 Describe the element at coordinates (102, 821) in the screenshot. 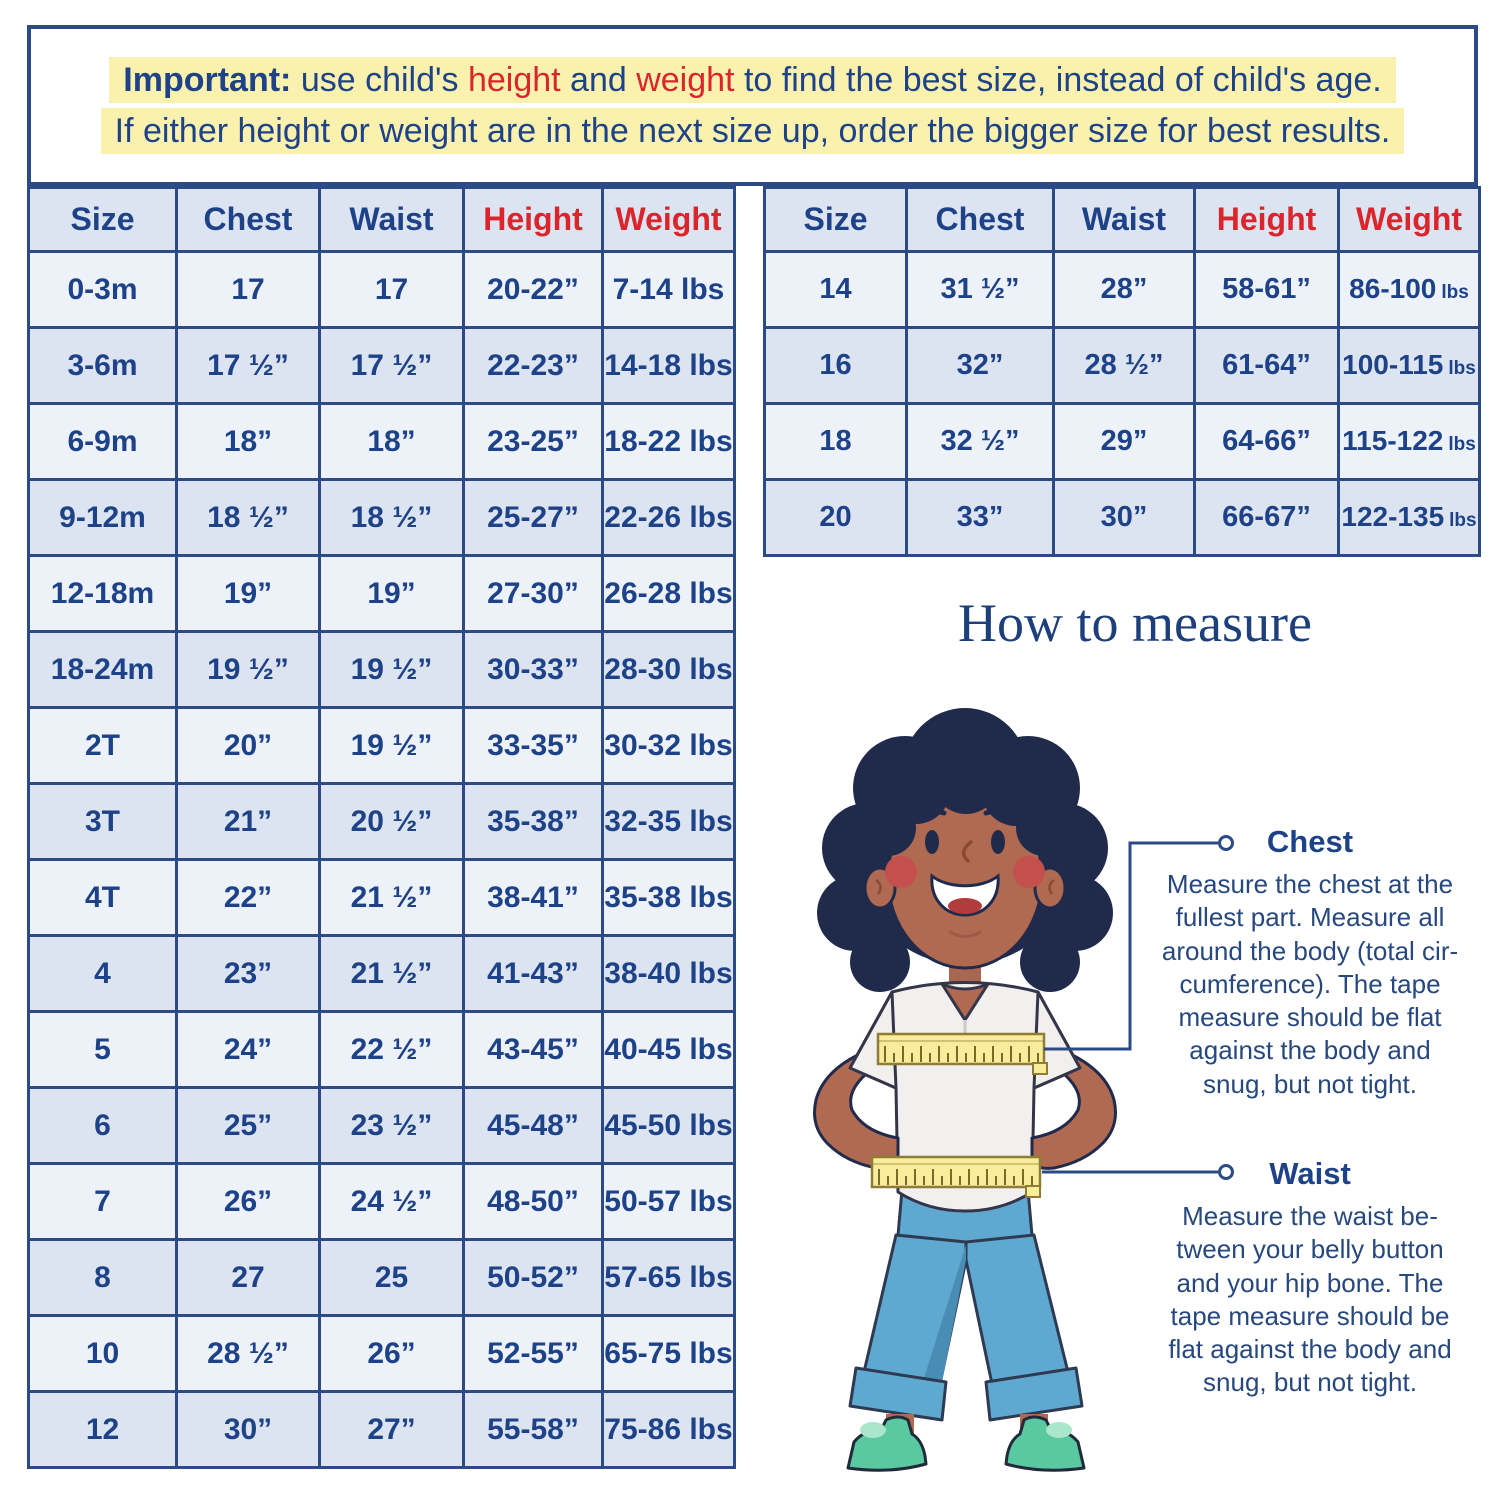

I see `size-cell: 3T` at that location.